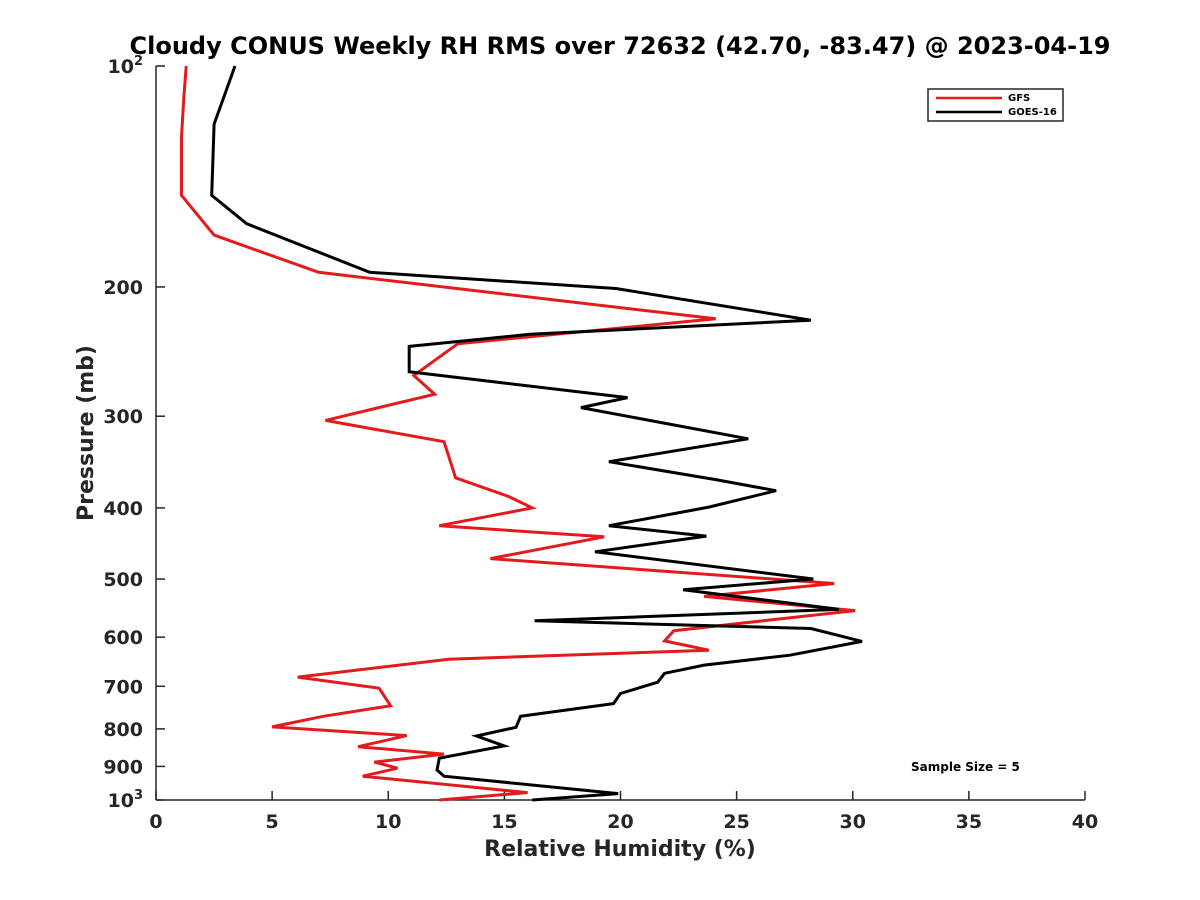  Describe the element at coordinates (126, 800) in the screenshot. I see `y-tick-label: 10³` at that location.